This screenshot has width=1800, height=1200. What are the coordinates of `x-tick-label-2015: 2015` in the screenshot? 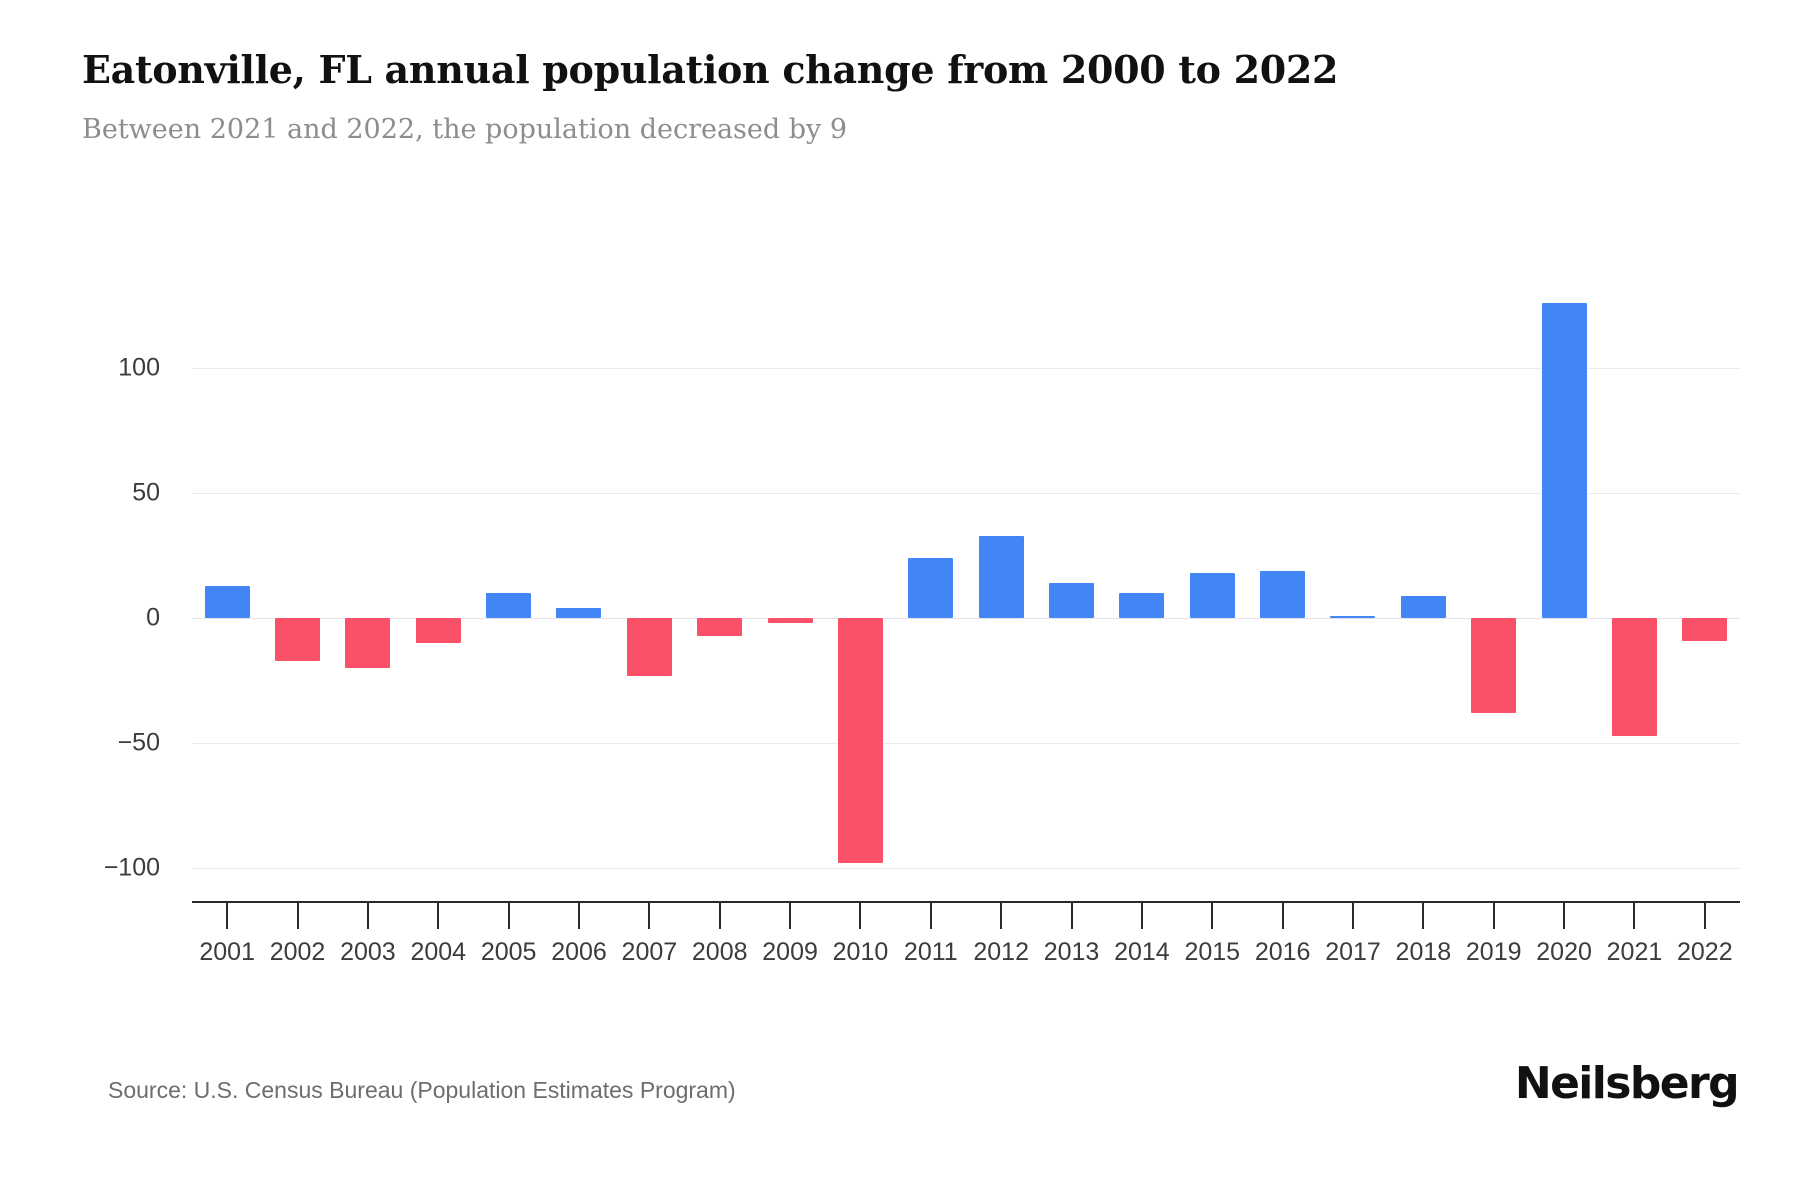 It's located at (1212, 952).